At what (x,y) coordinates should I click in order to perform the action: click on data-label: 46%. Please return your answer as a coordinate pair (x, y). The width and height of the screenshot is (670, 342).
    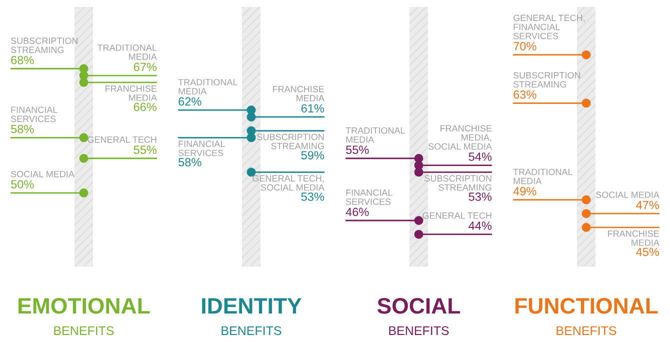
    Looking at the image, I should click on (357, 212).